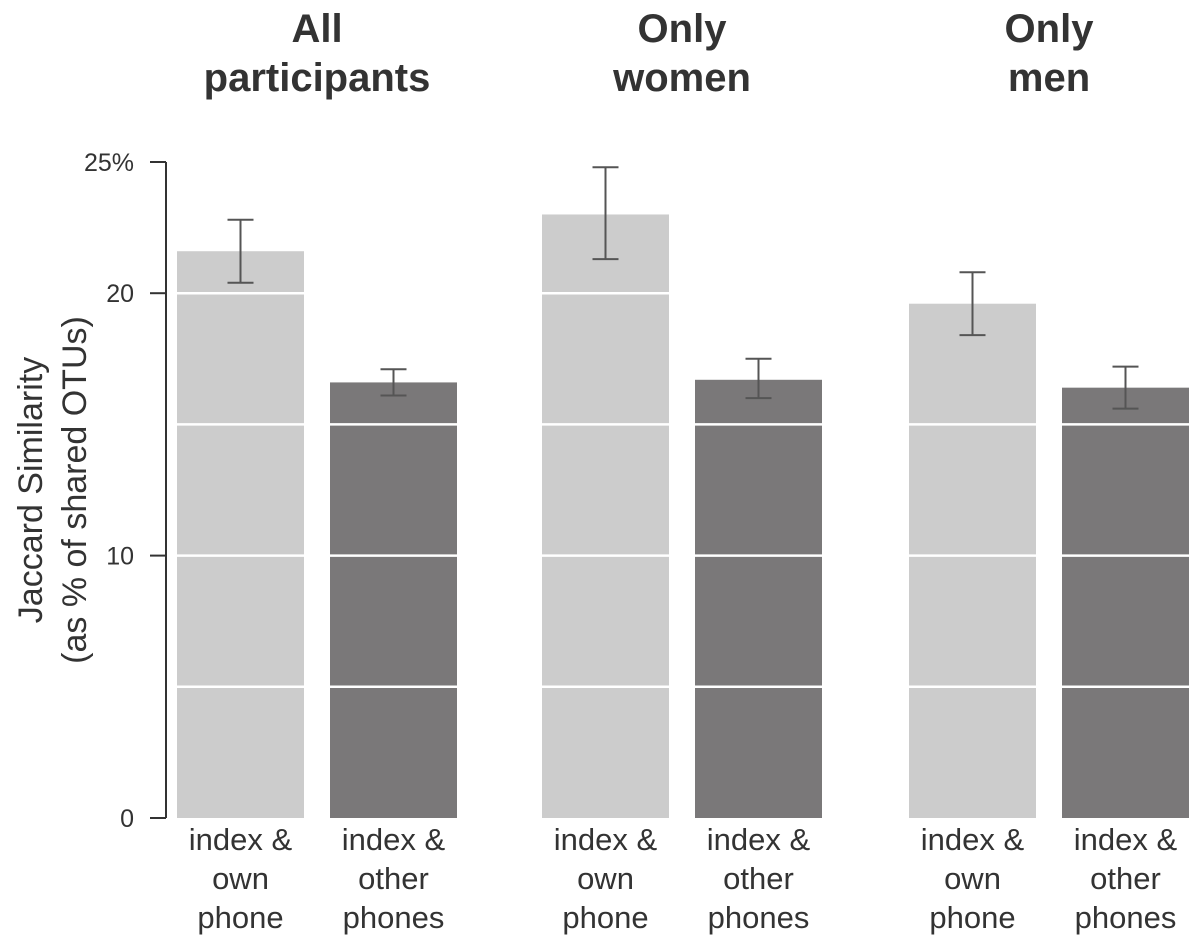 Image resolution: width=1200 pixels, height=945 pixels. Describe the element at coordinates (158, 490) in the screenshot. I see `y-axis` at that location.